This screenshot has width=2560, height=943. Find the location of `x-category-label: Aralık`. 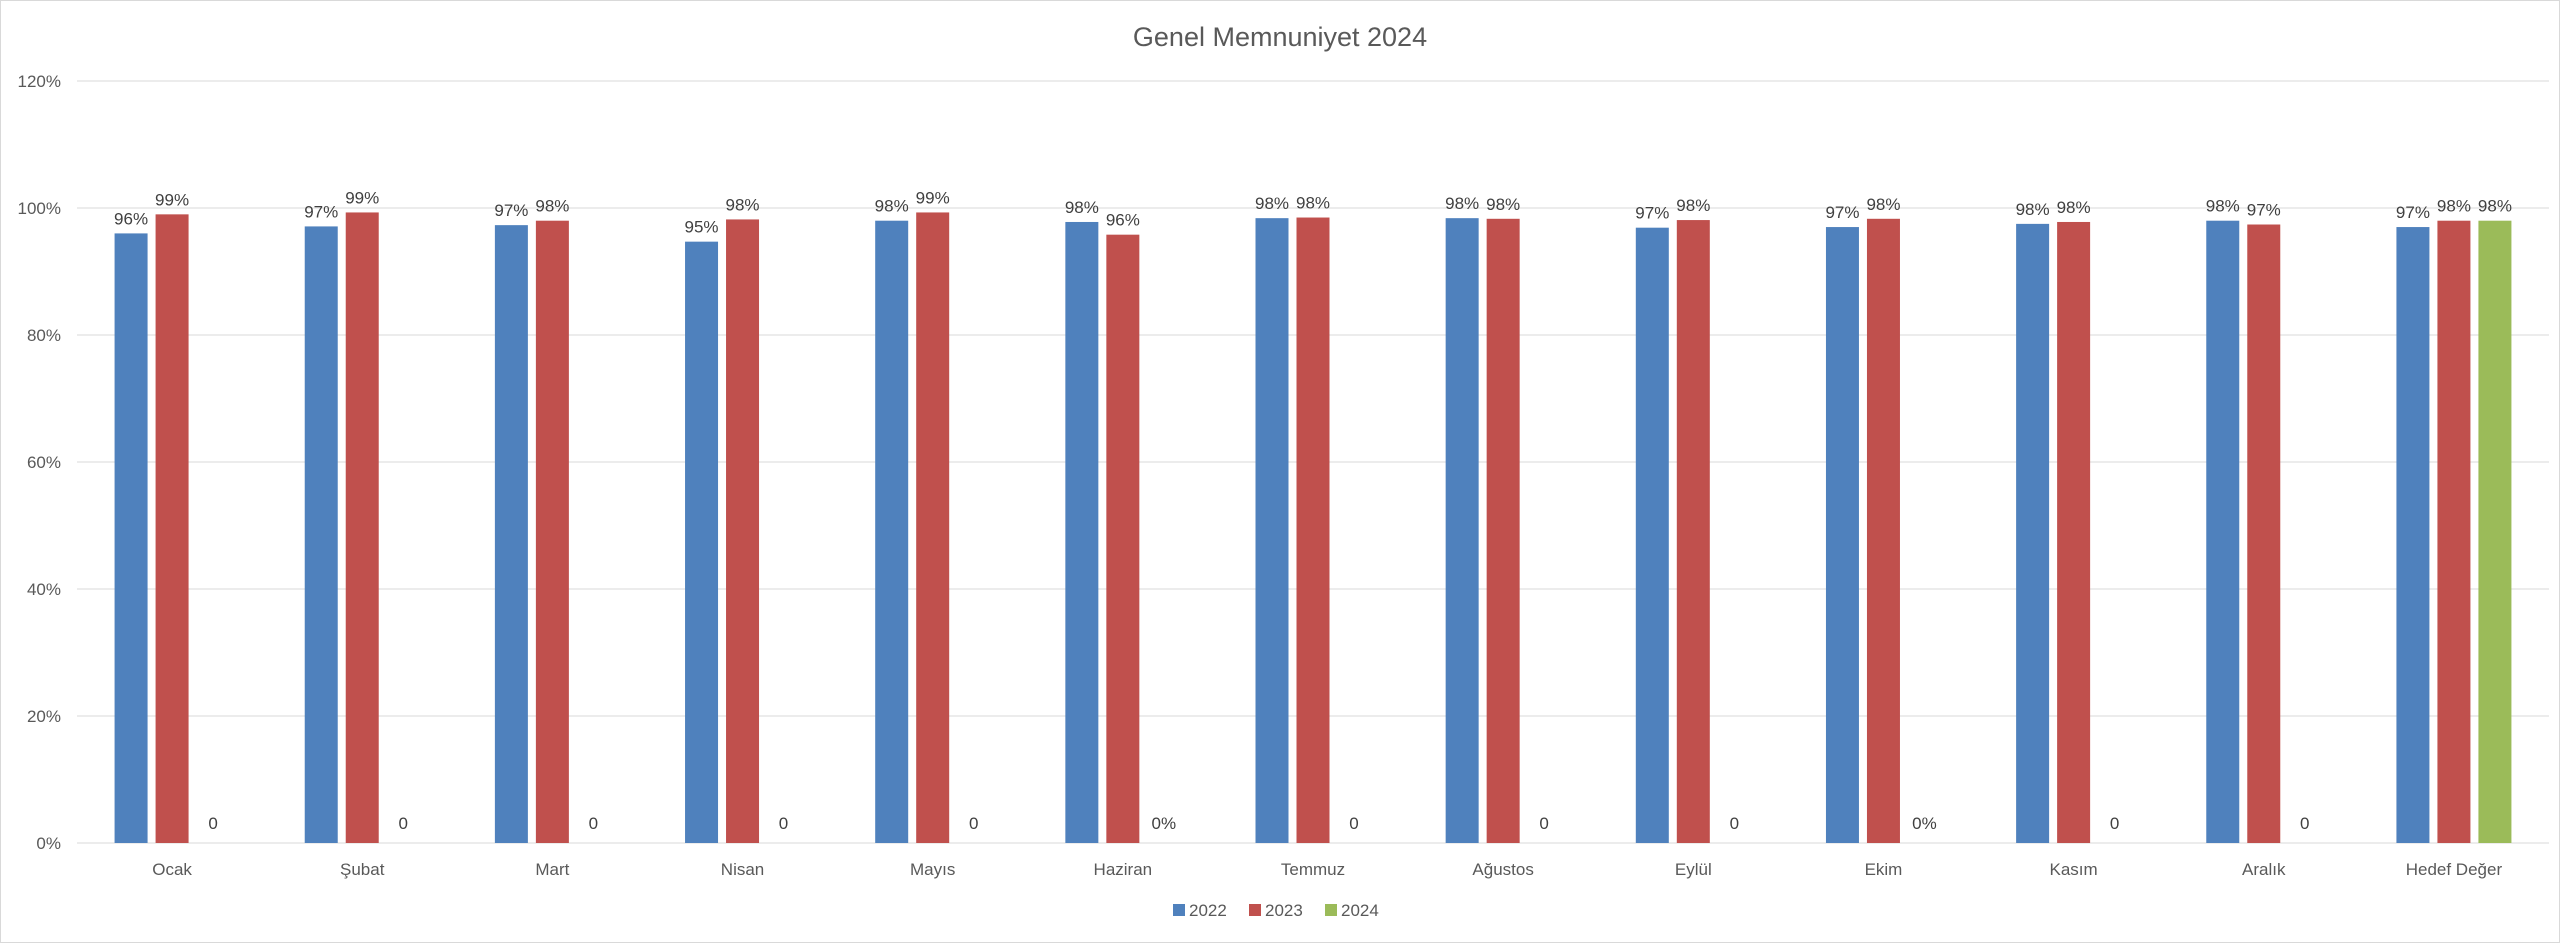

x-category-label: Aralık is located at coordinates (2264, 869).